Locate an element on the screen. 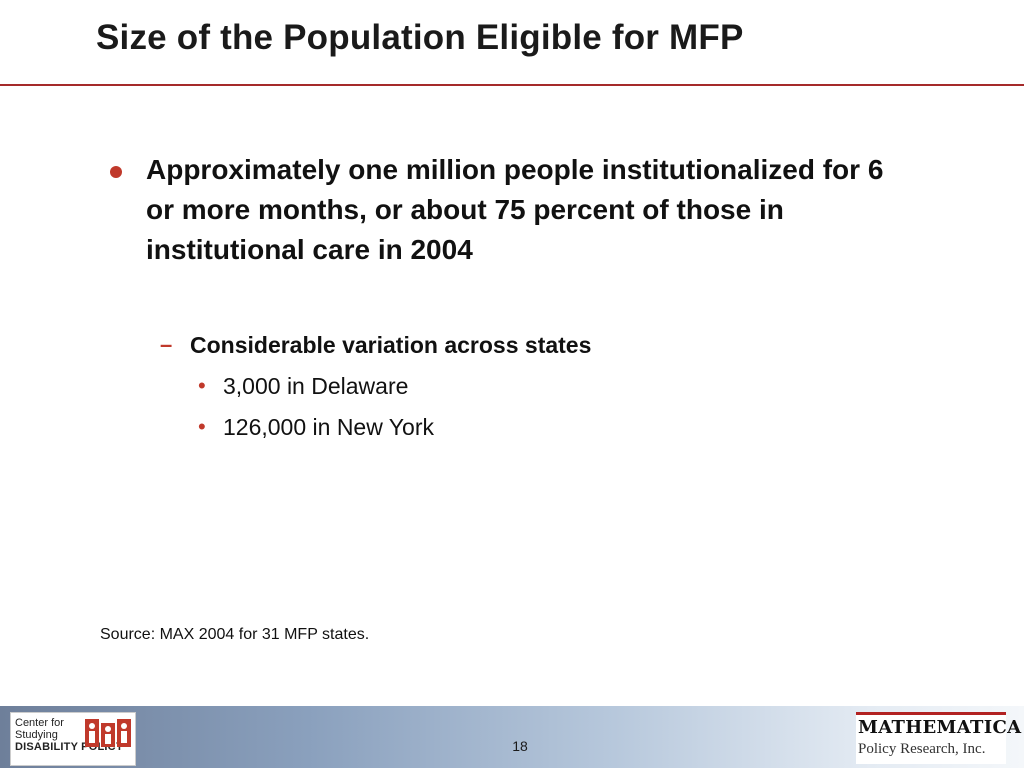  logo-left-line2: Studying is located at coordinates (36, 735).